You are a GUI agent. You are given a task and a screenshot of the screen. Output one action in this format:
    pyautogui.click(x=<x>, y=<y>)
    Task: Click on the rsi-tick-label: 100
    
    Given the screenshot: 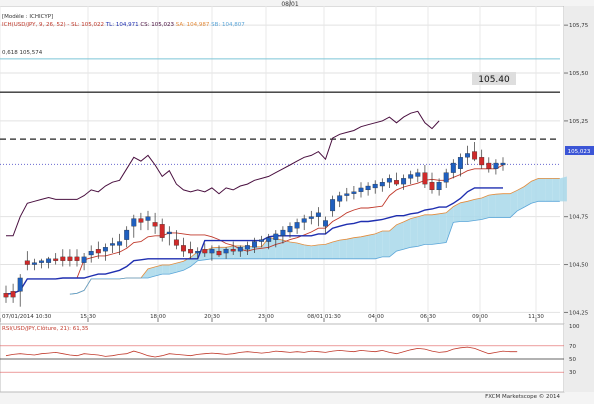 What is the action you would take?
    pyautogui.click(x=574, y=327)
    